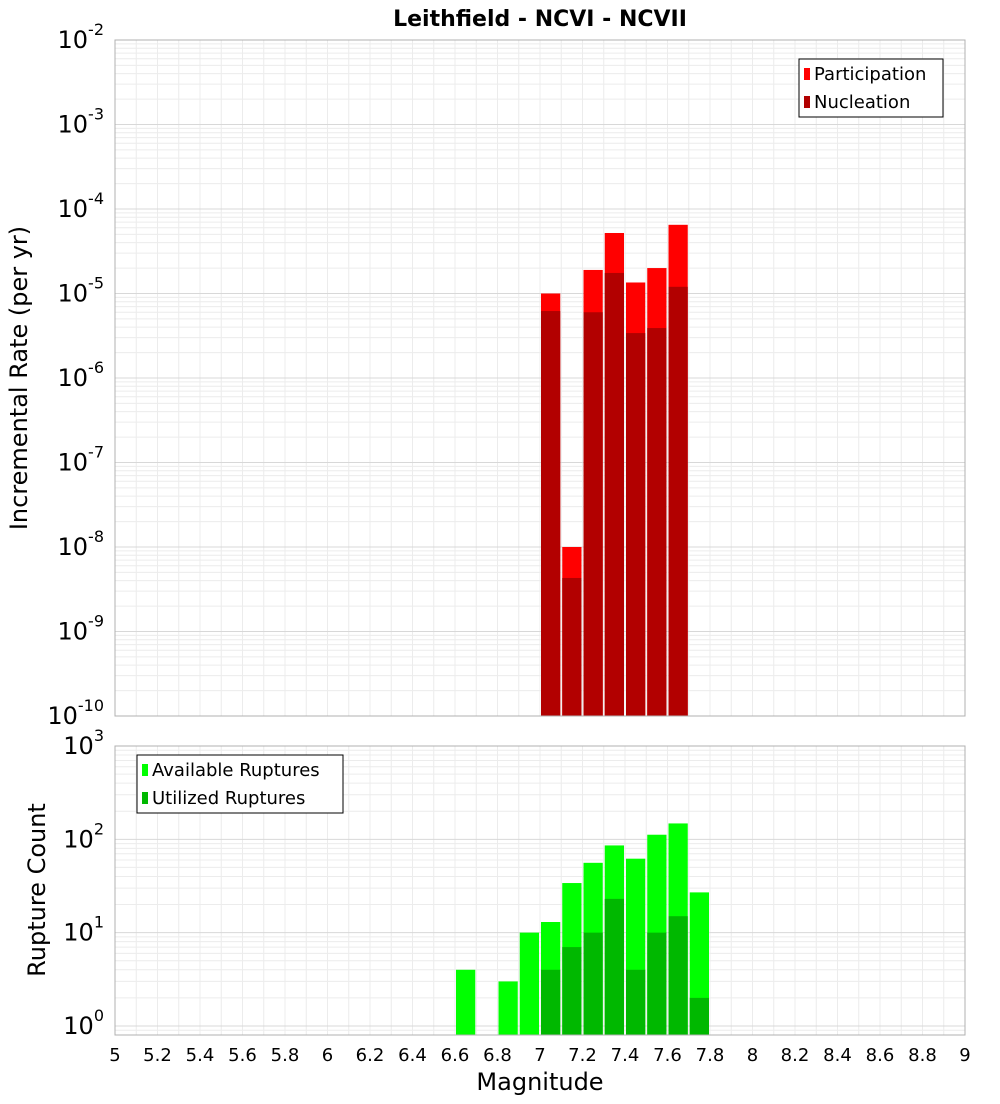 The height and width of the screenshot is (1104, 1000). Describe the element at coordinates (81, 375) in the screenshot. I see `y-tick-label: 10⁻⁶` at that location.